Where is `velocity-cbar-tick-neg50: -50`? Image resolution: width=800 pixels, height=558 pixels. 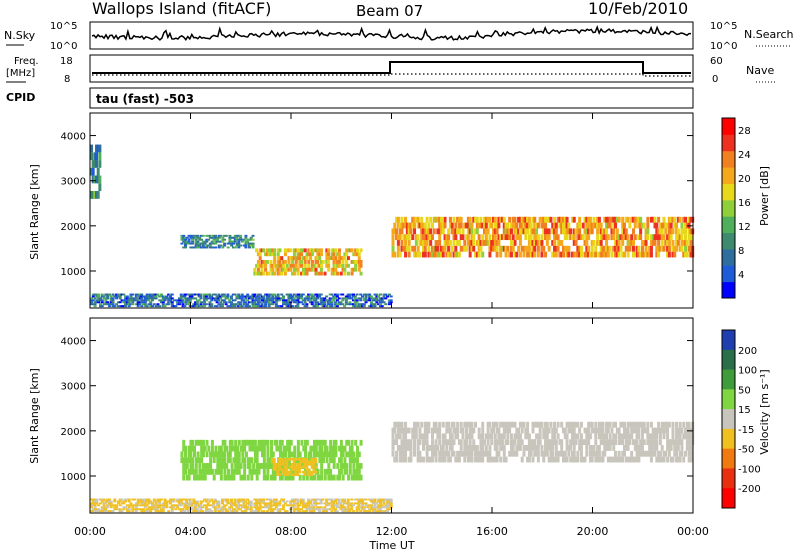
velocity-cbar-tick-neg50: -50 is located at coordinates (746, 450).